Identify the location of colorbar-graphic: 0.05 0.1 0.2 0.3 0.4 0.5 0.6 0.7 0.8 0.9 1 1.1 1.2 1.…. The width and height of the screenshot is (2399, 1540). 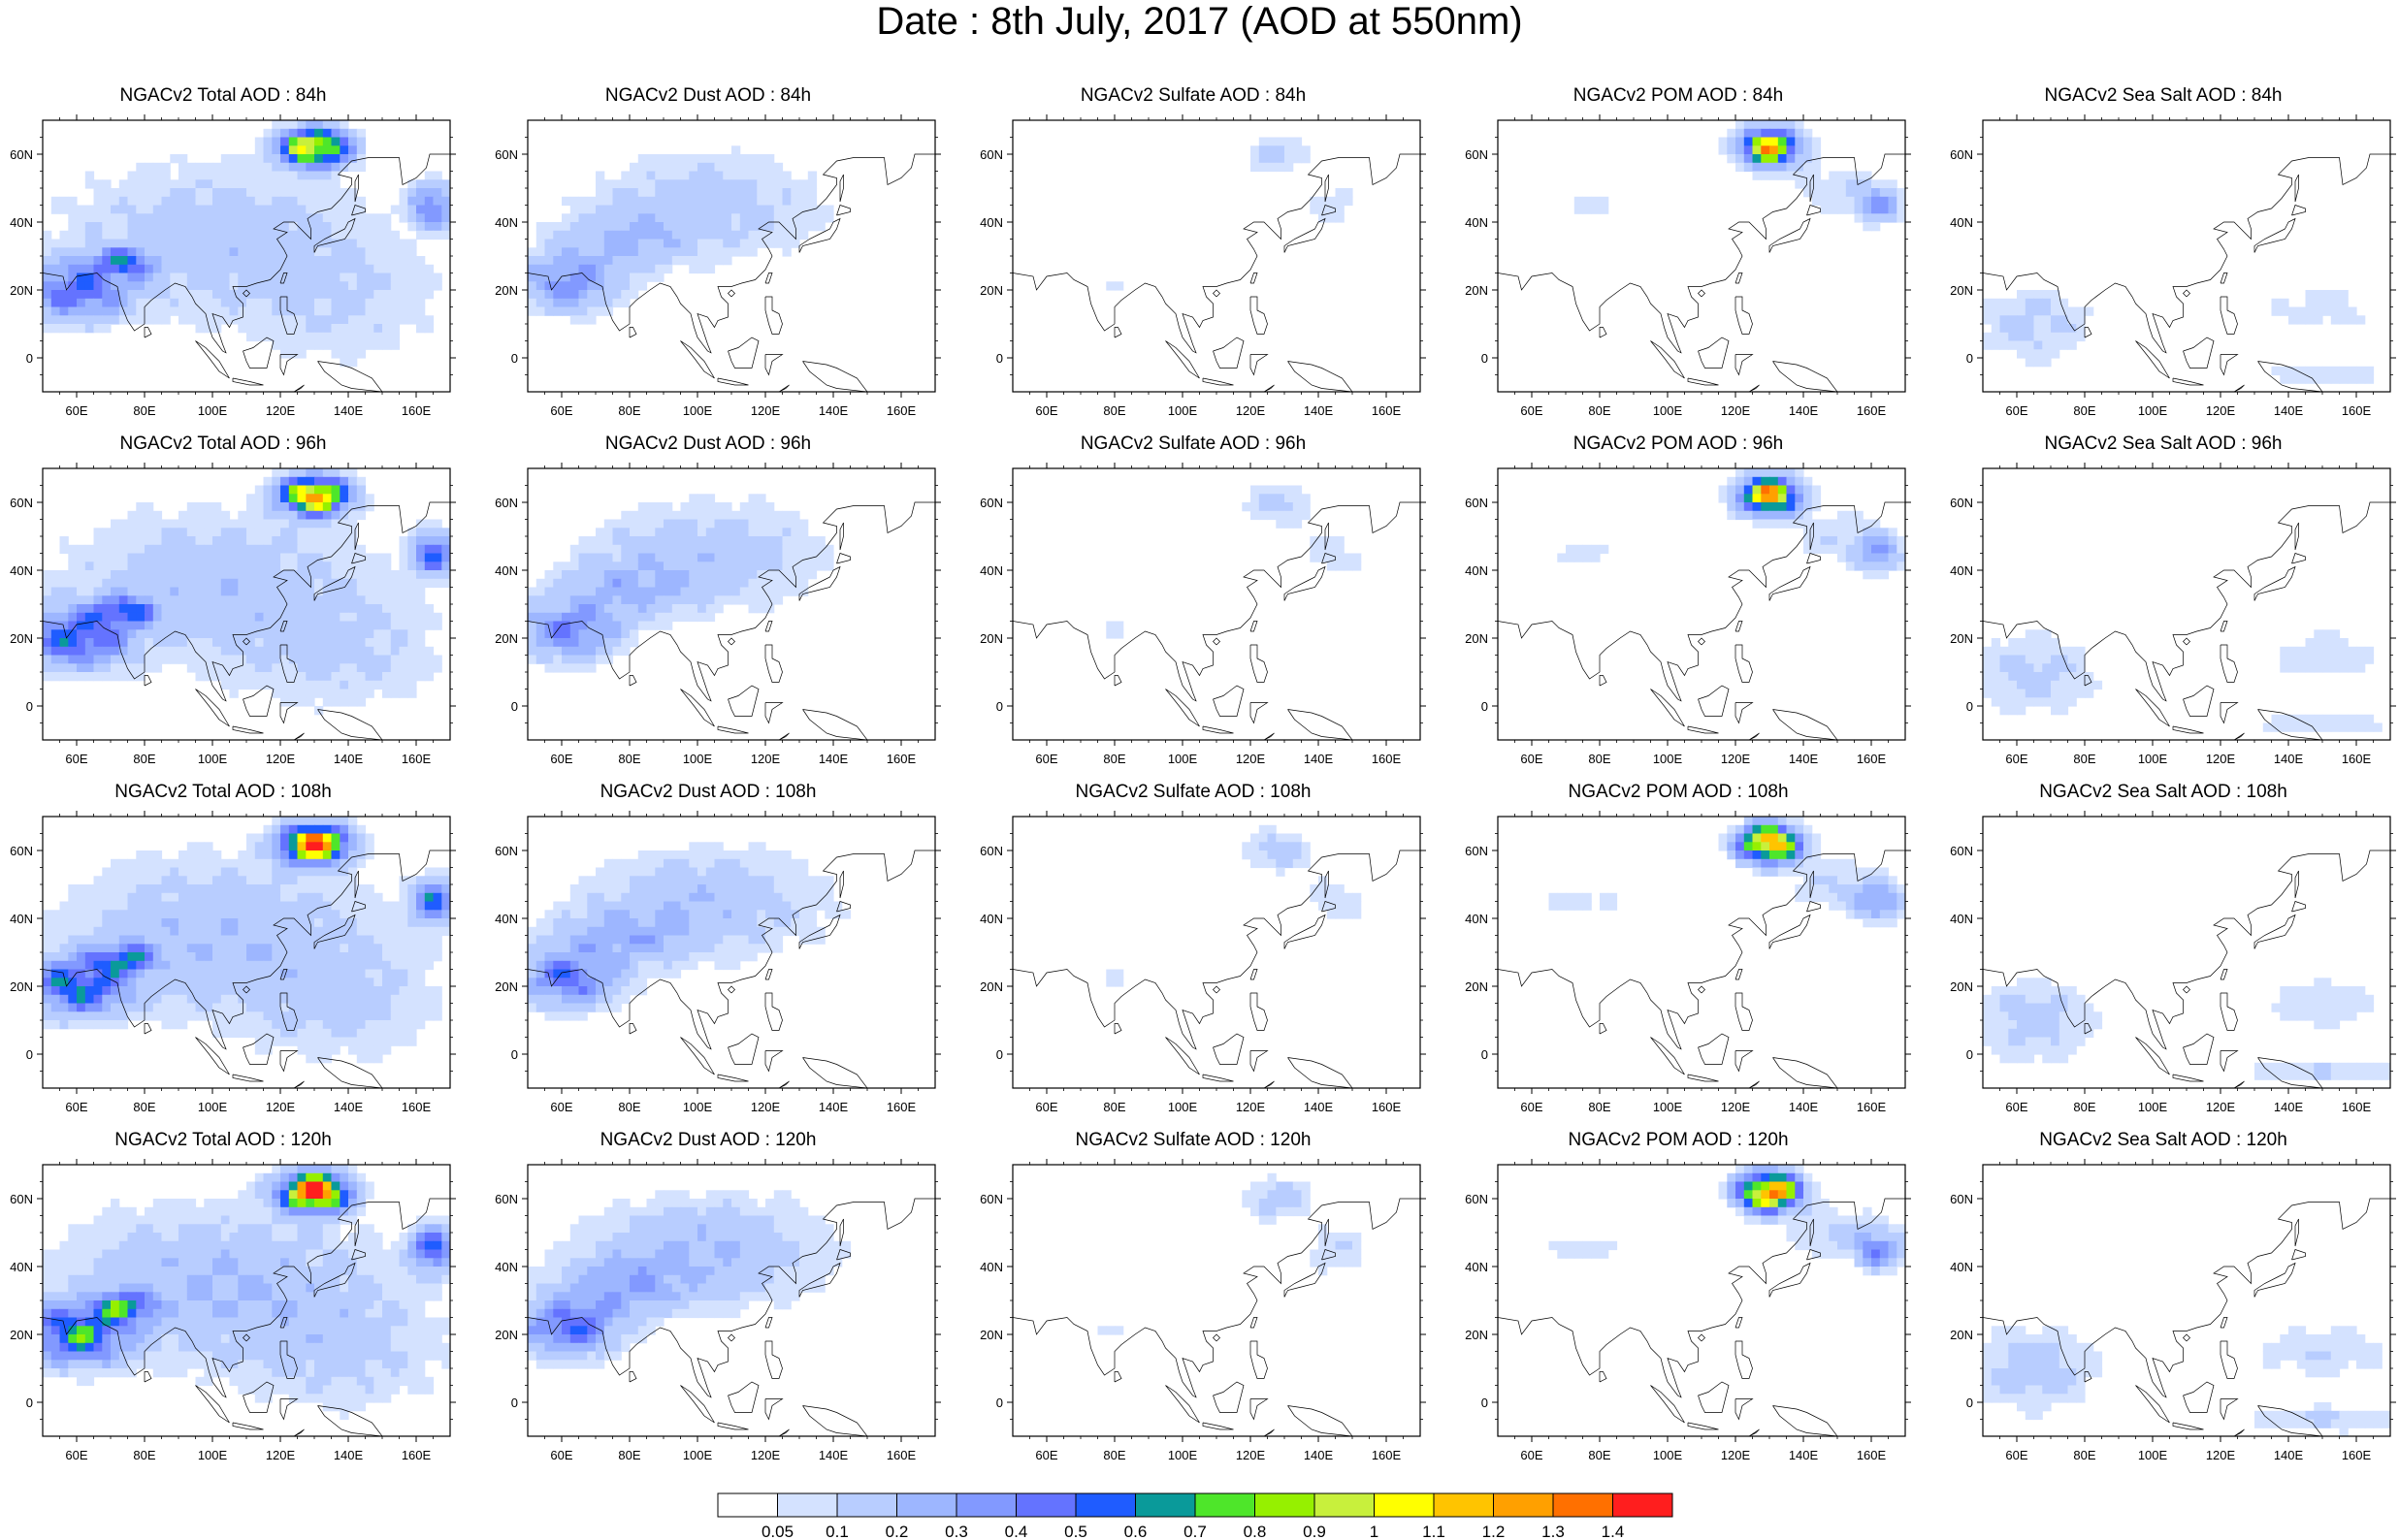
(1195, 1516).